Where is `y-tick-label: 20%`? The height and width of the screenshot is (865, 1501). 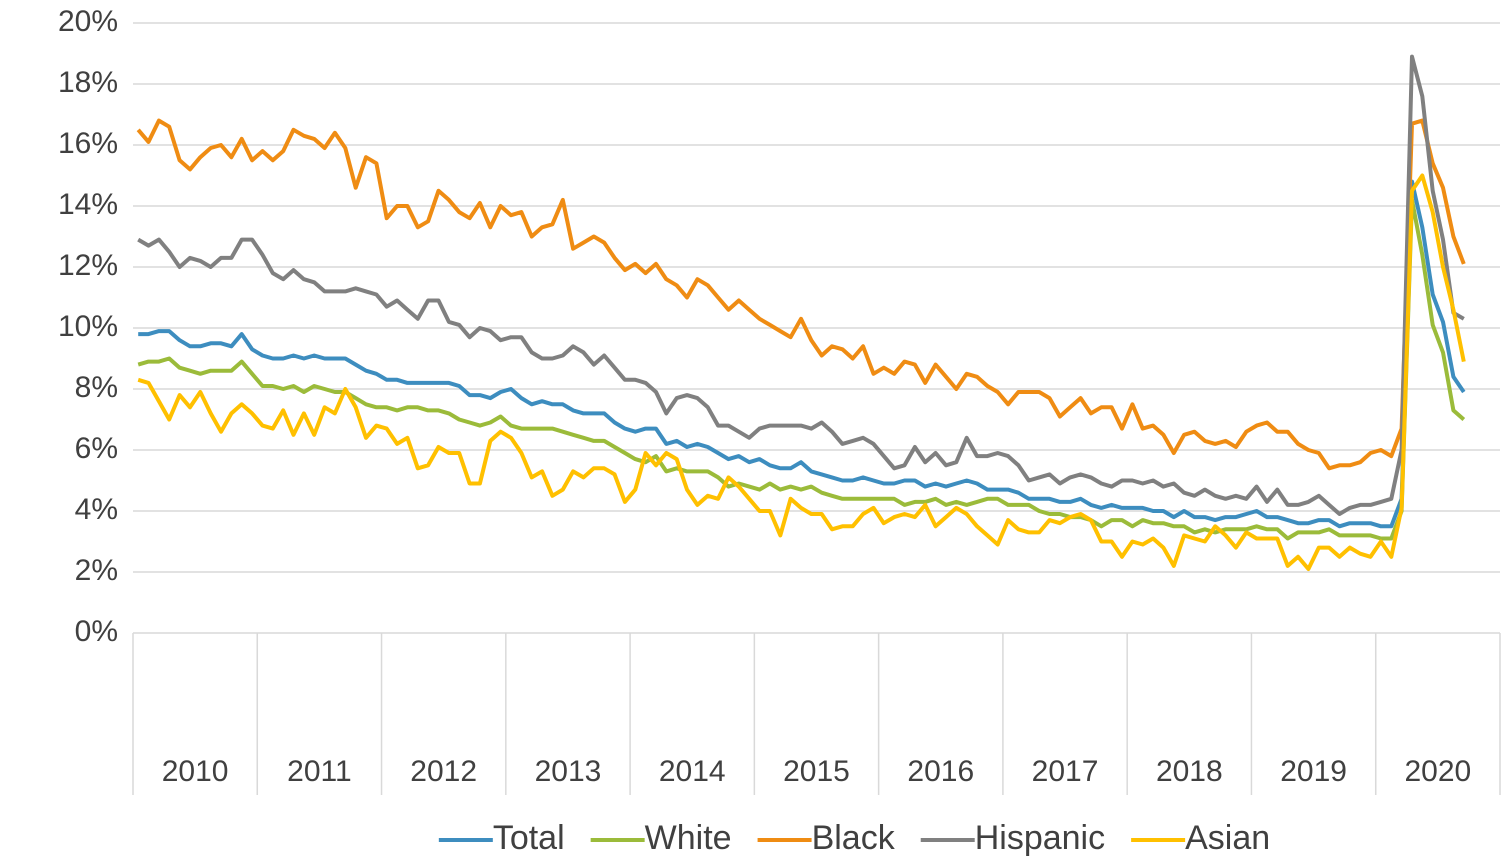 y-tick-label: 20% is located at coordinates (88, 21).